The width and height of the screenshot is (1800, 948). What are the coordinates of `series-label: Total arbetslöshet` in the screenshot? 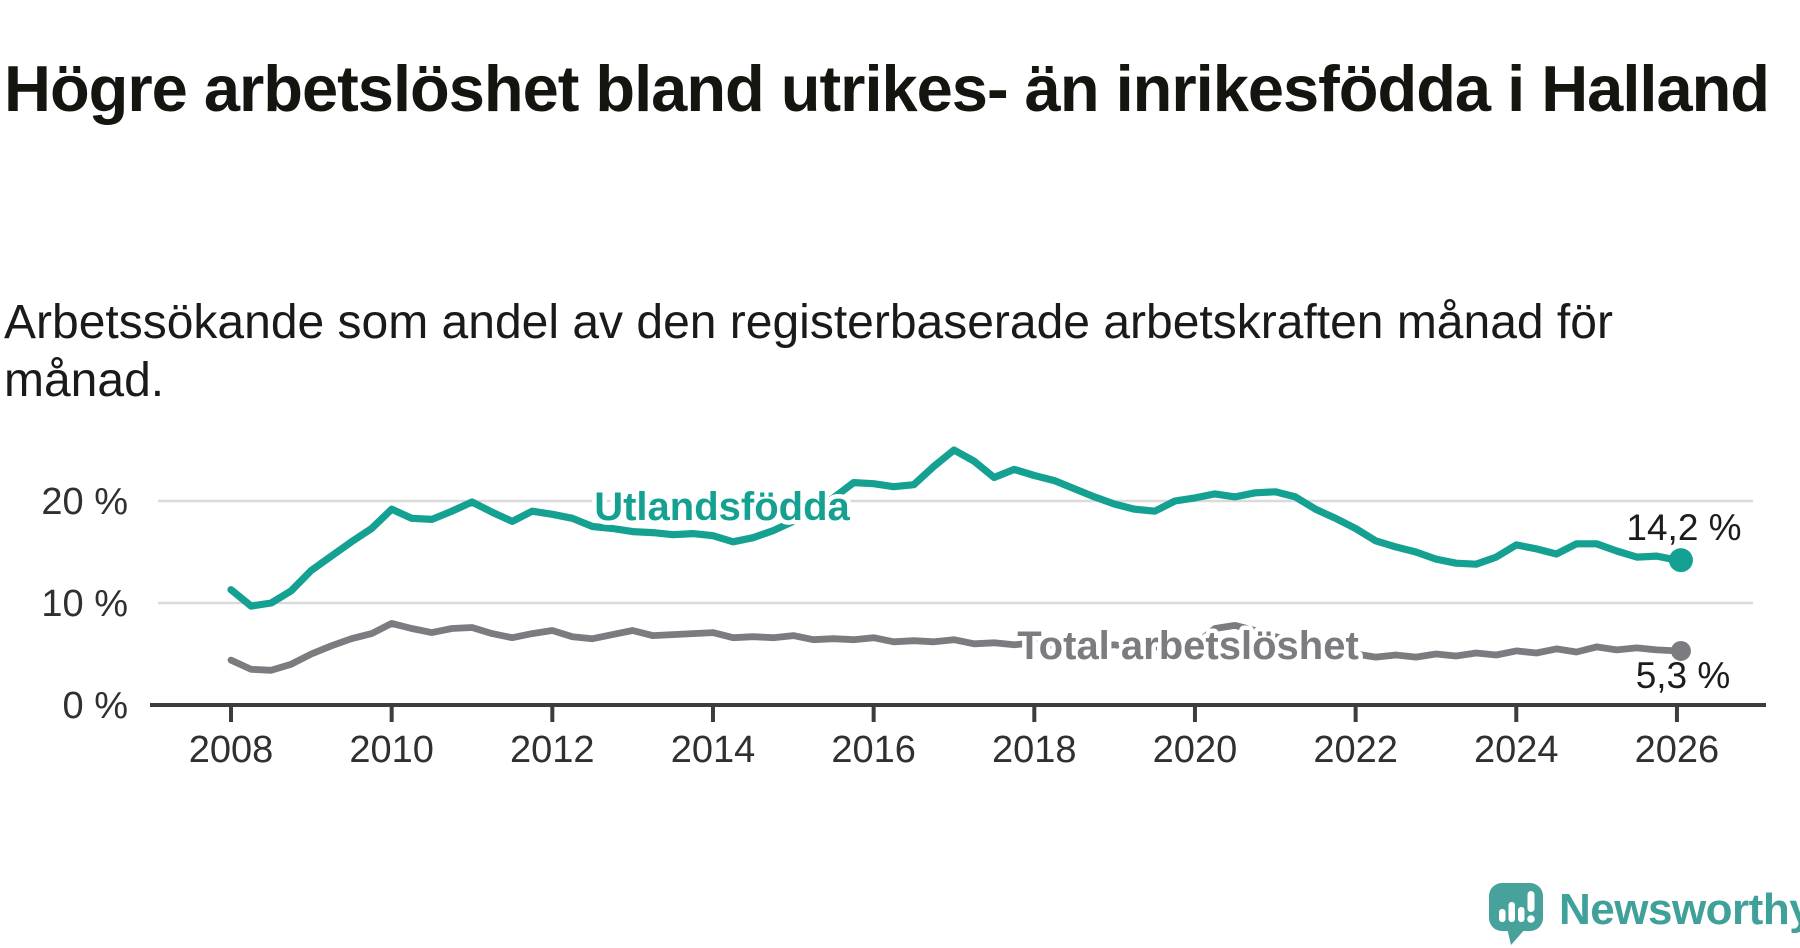 It's located at (1188, 646).